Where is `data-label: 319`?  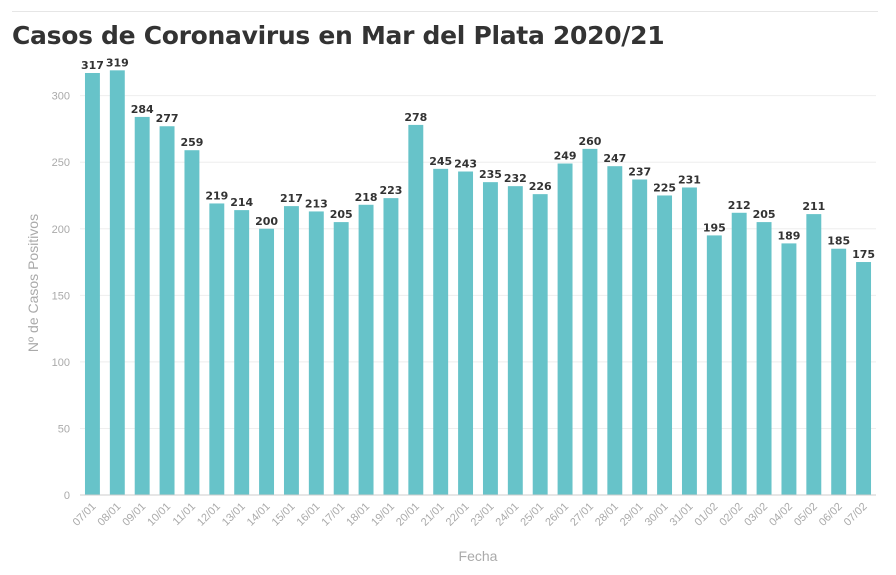
data-label: 319 is located at coordinates (117, 62).